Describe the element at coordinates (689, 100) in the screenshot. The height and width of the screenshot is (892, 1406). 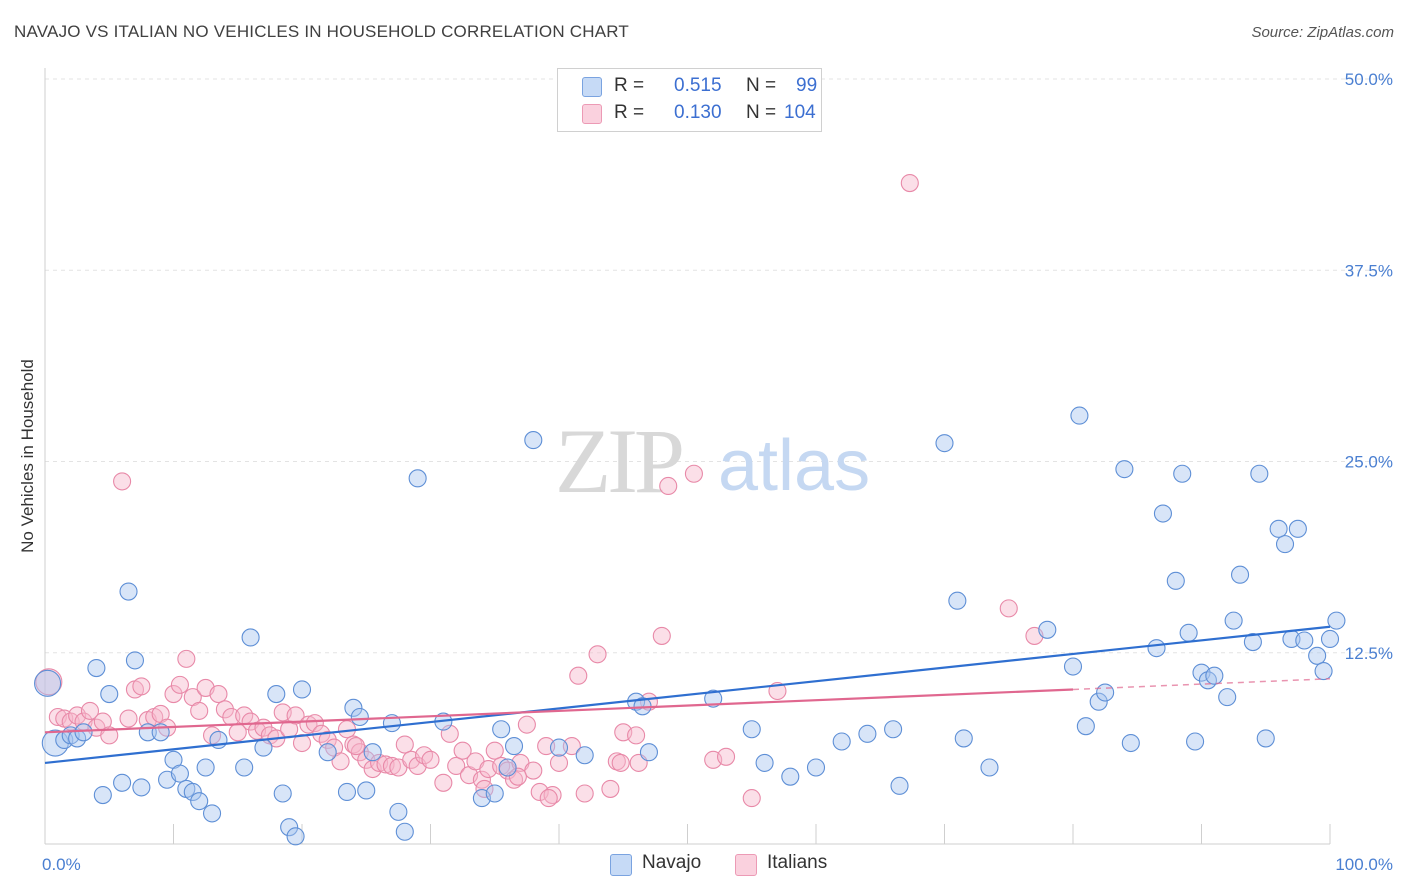
I see `correlation-legend: R = 0.515 N = 99 R = 0.130 N = 104` at that location.